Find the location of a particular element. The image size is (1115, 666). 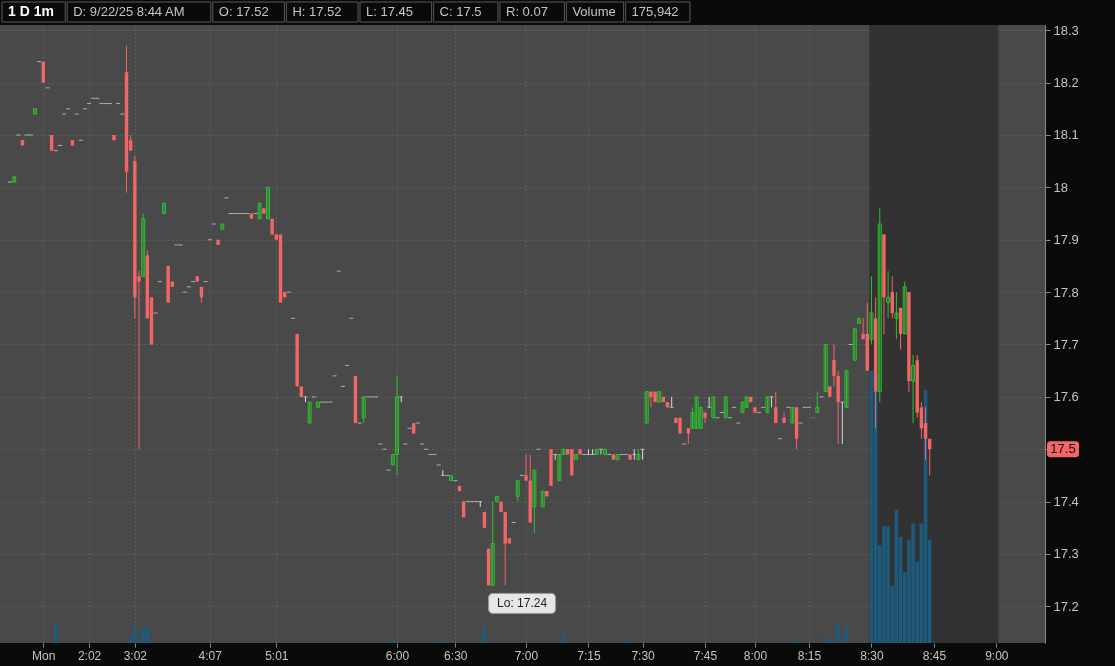

text: C: 17.5 is located at coordinates (460, 11).